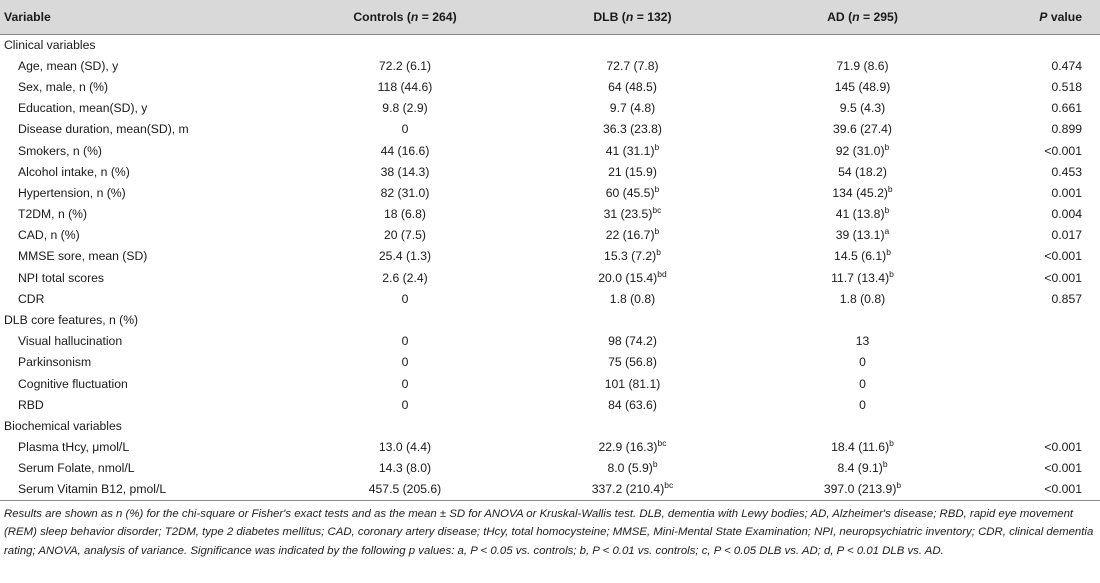  Describe the element at coordinates (860, 489) in the screenshot. I see `cell-ad-value: 397.0 (213.9)` at that location.